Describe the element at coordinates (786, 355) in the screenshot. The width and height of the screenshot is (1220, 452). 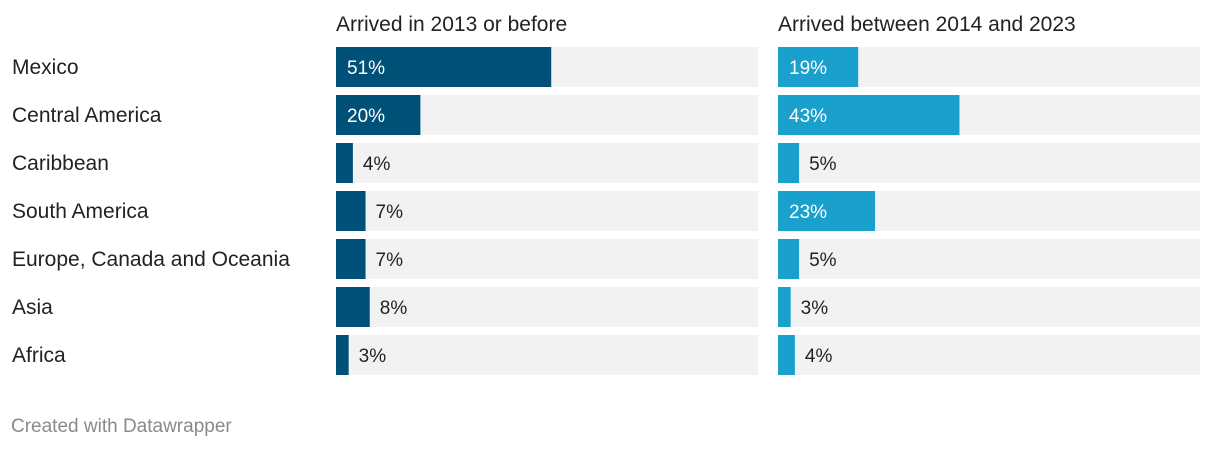
I see `bar-2-africa` at that location.